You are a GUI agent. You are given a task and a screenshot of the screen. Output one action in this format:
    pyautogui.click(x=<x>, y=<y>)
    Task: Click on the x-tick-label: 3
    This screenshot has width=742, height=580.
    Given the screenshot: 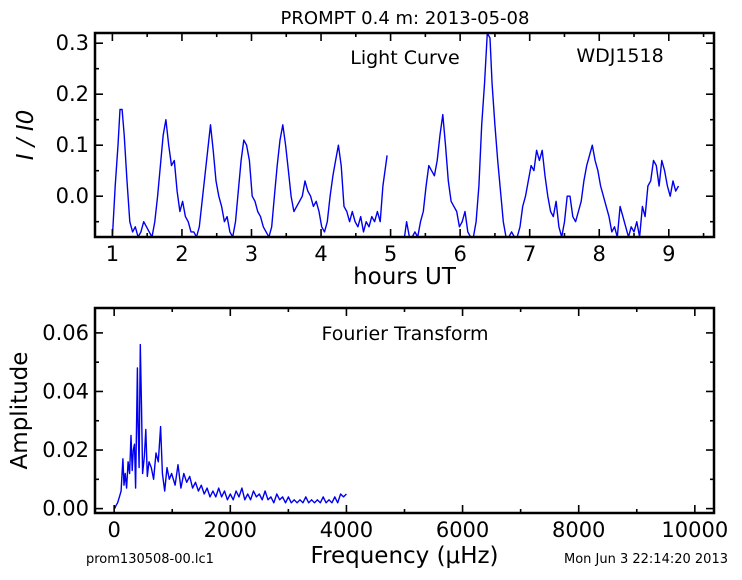 What is the action you would take?
    pyautogui.click(x=251, y=254)
    